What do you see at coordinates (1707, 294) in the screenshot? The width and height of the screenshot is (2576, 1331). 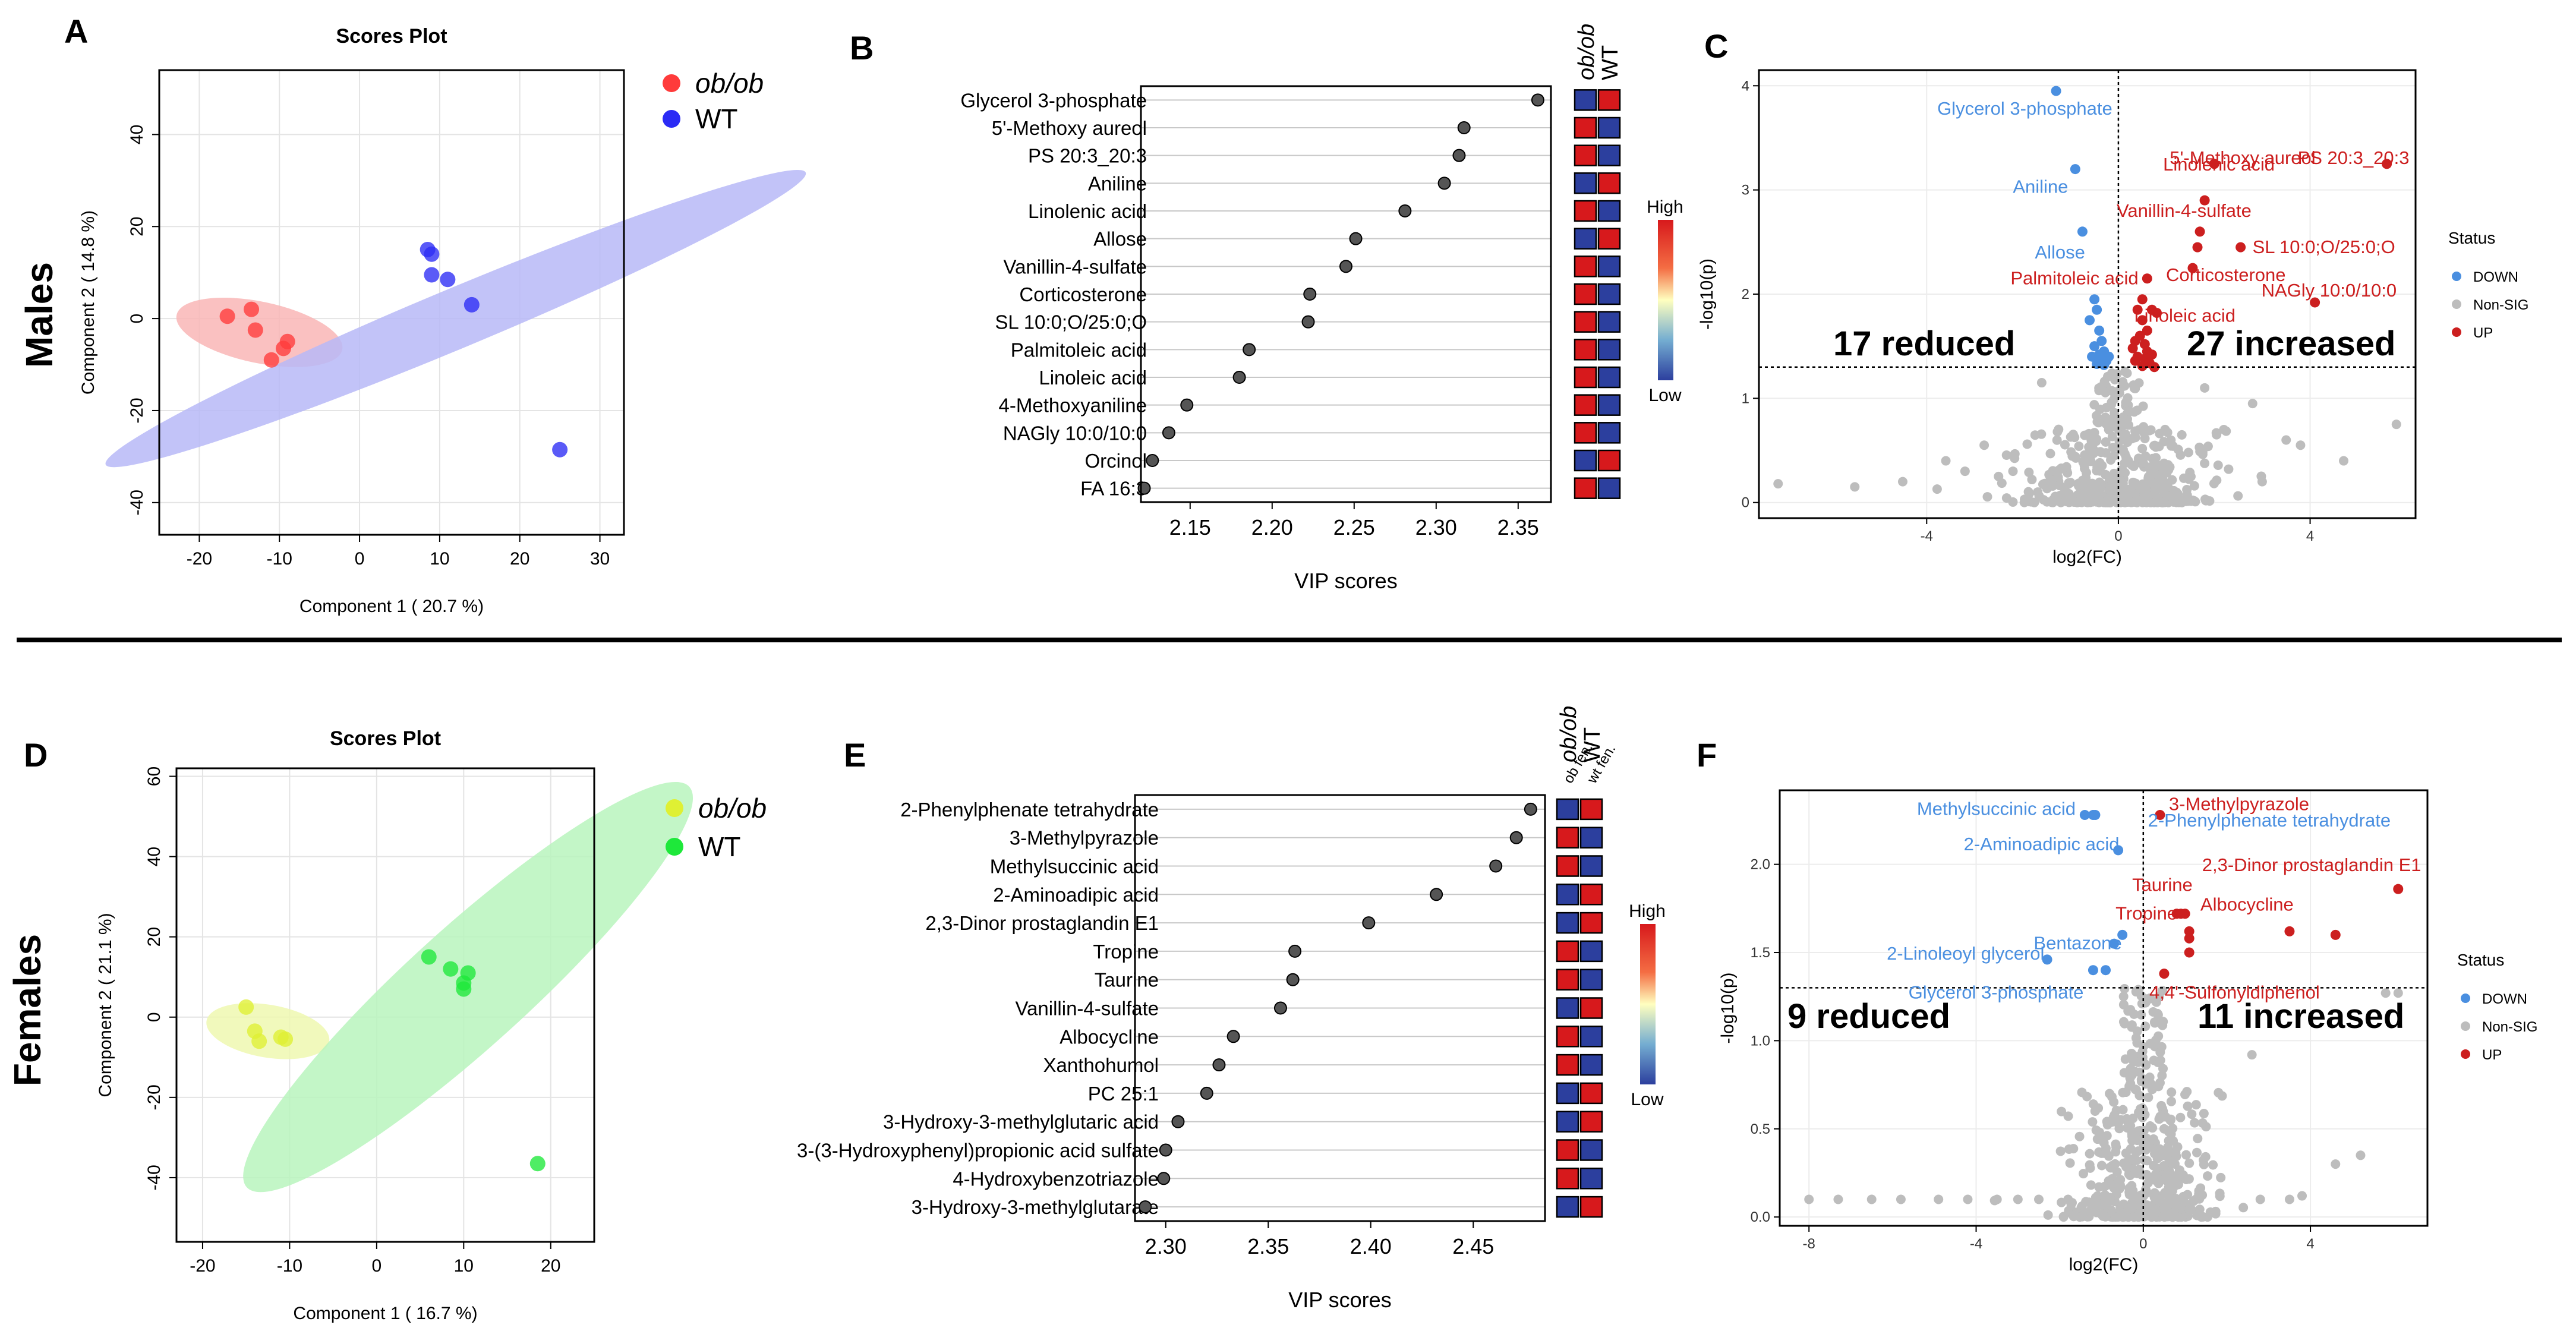 I see `y-axis-label: -log10(p)` at bounding box center [1707, 294].